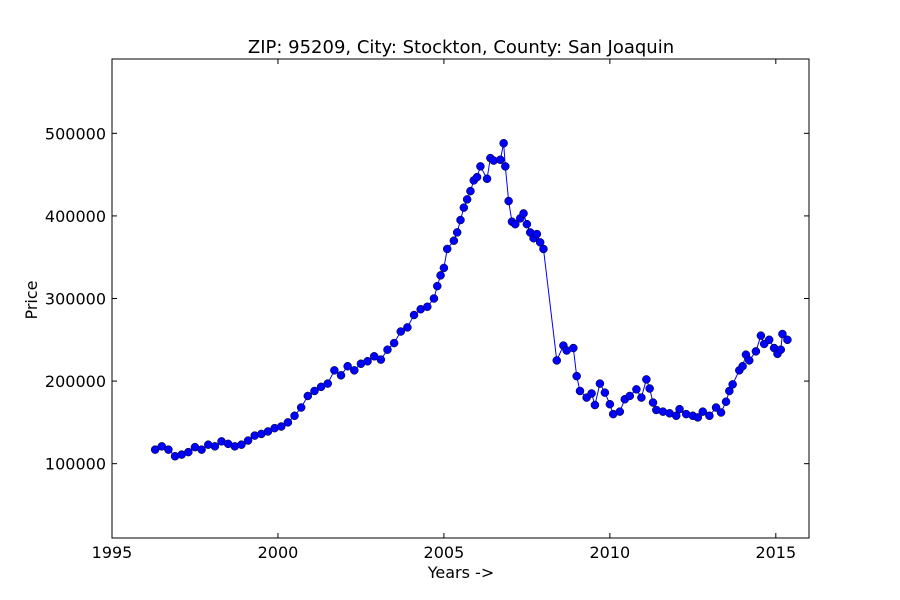 Image resolution: width=900 pixels, height=600 pixels. What do you see at coordinates (112, 552) in the screenshot?
I see `x-tick-label: 1995` at bounding box center [112, 552].